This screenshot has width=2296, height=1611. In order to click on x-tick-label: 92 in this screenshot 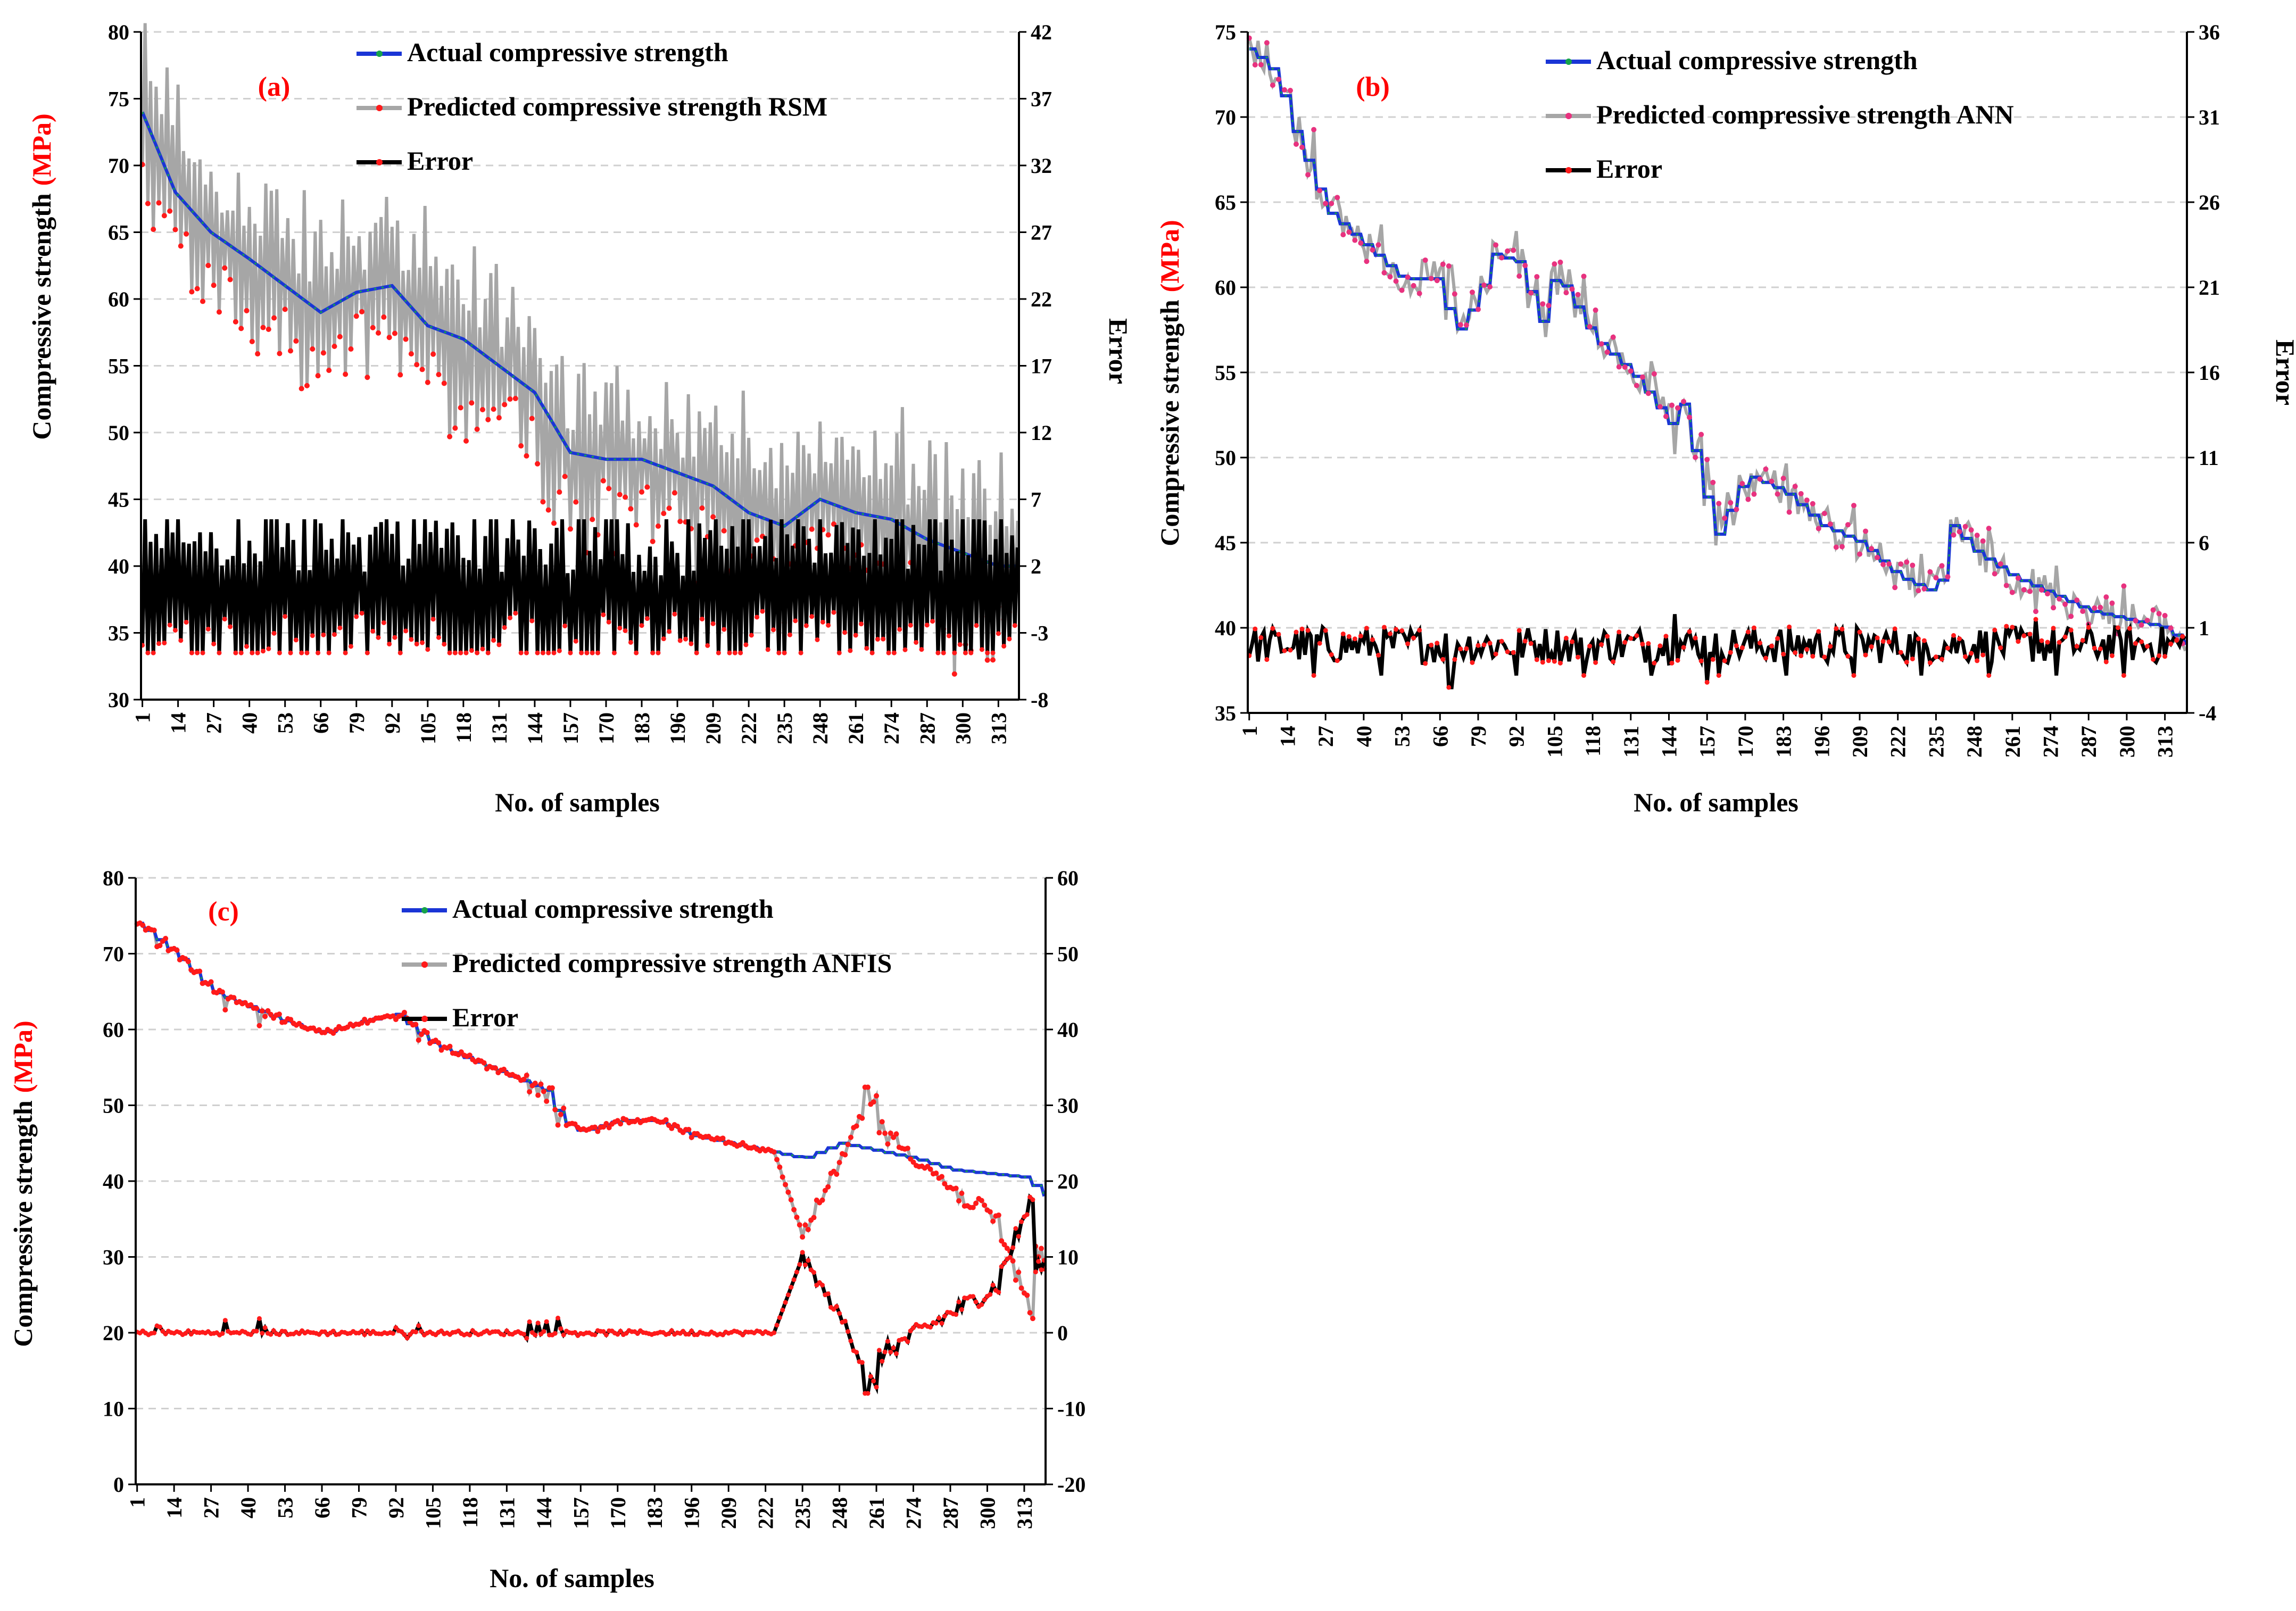, I will do `click(1517, 736)`.